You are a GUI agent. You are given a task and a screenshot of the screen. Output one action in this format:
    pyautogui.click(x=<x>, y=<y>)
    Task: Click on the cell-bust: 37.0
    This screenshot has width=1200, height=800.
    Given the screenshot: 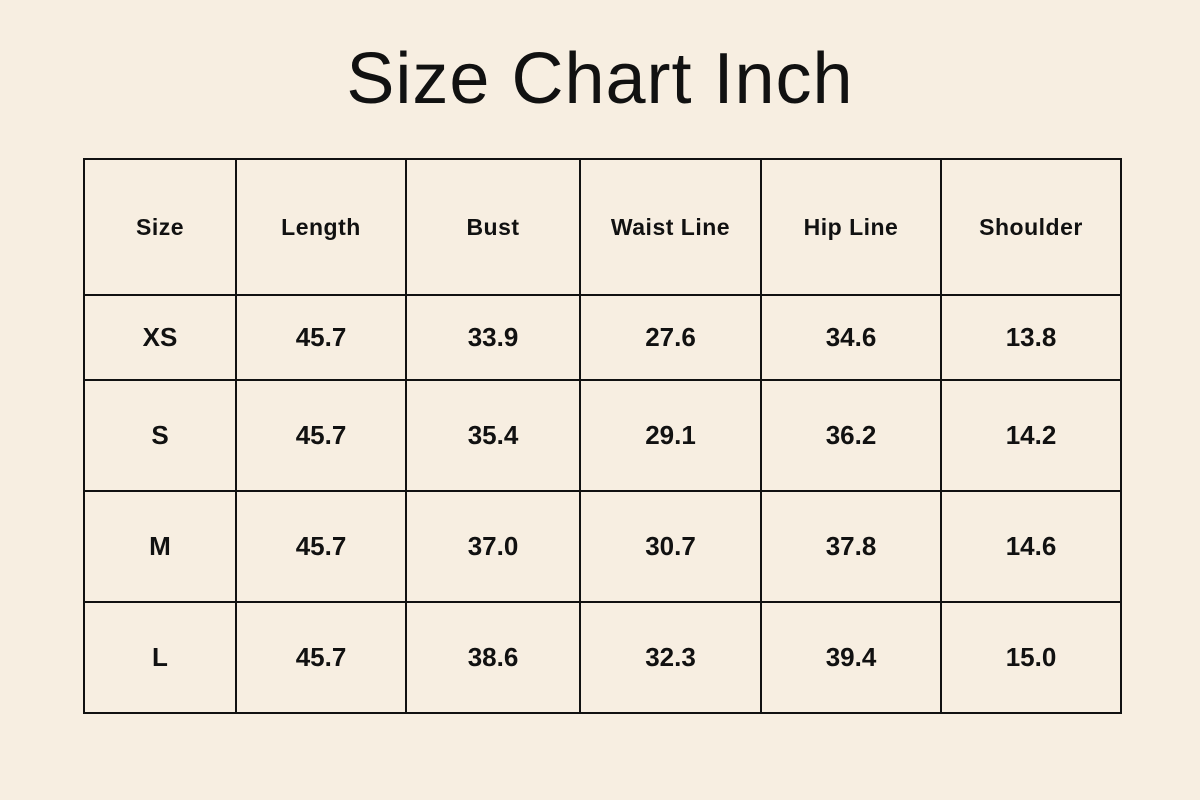 What is the action you would take?
    pyautogui.click(x=493, y=546)
    